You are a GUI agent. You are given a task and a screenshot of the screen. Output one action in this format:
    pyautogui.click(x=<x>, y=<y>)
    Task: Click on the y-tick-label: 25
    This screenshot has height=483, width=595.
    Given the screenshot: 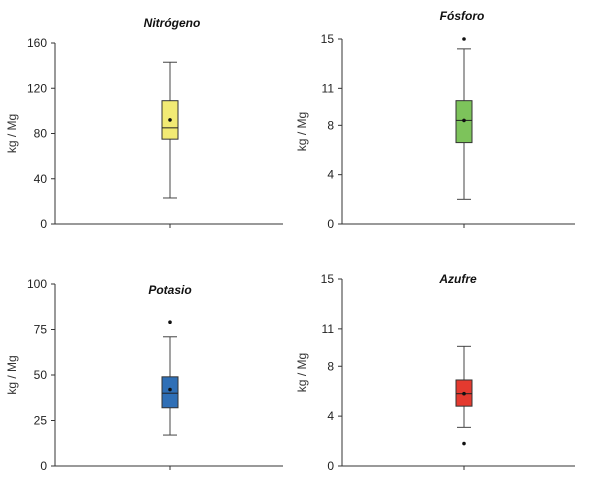 What is the action you would take?
    pyautogui.click(x=41, y=421)
    